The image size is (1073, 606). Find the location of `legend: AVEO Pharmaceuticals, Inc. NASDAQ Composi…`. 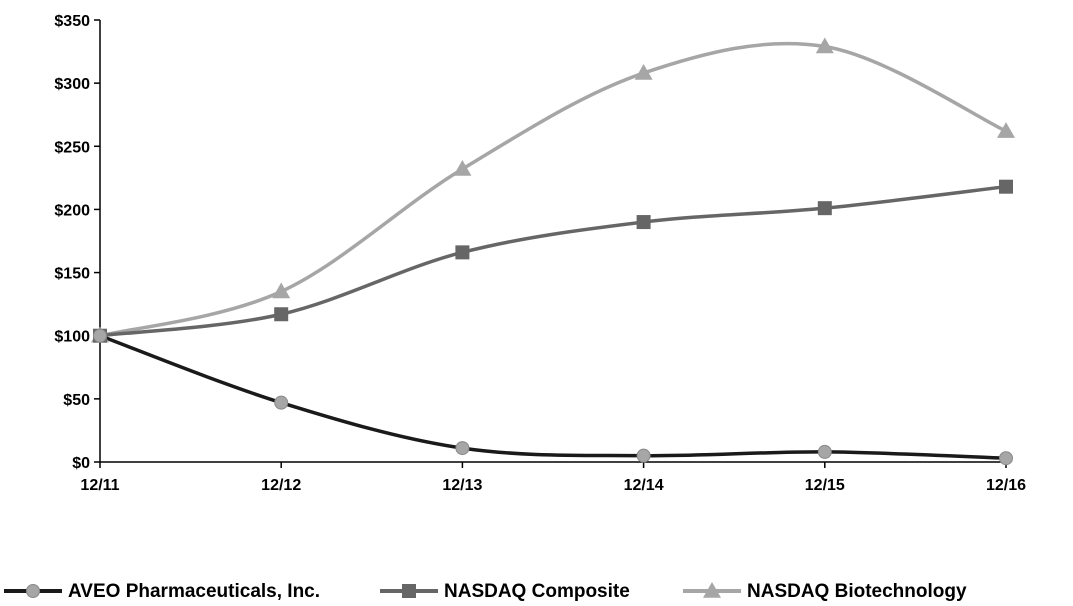

legend: AVEO Pharmaceuticals, Inc. NASDAQ Composi… is located at coordinates (485, 591).